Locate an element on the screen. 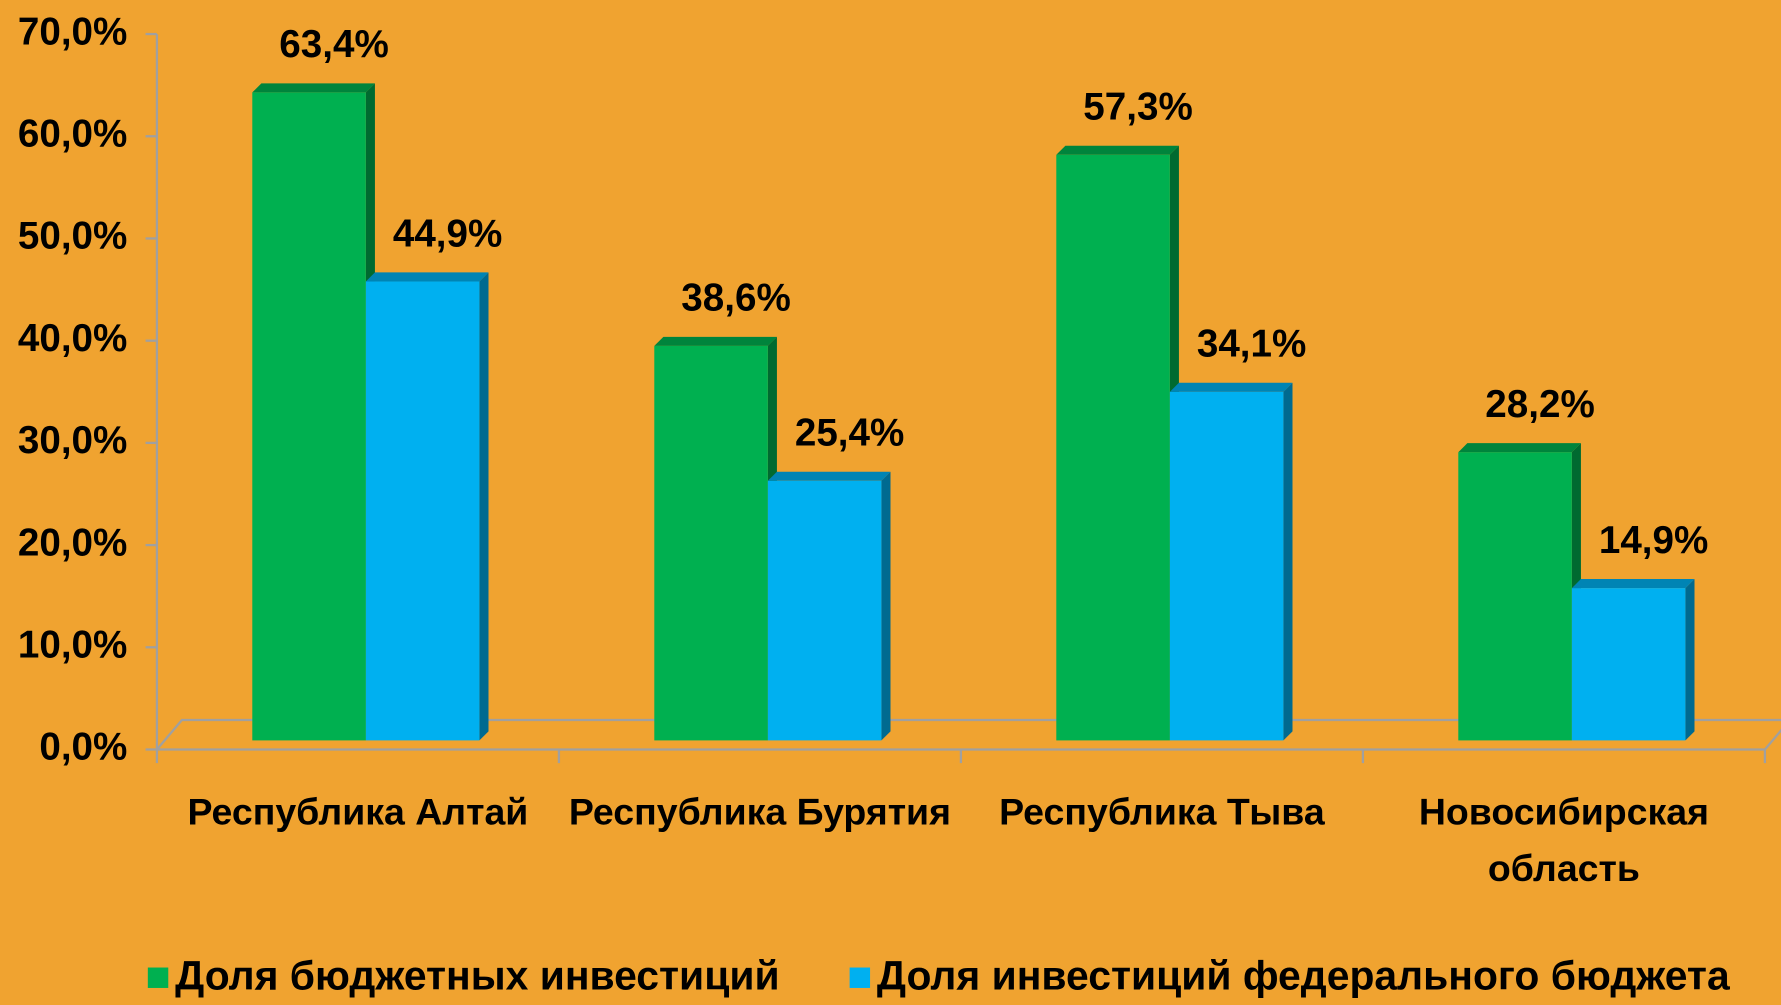 This screenshot has height=1005, width=1781. legend-label: Доля бюджетных инвестиций is located at coordinates (477, 976).